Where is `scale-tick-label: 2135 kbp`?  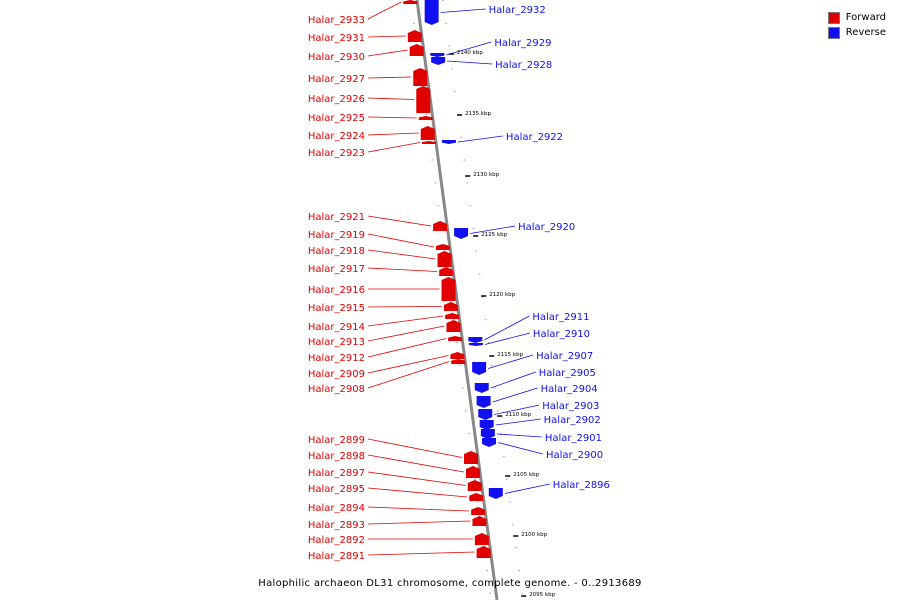
scale-tick-label: 2135 kbp is located at coordinates (478, 114).